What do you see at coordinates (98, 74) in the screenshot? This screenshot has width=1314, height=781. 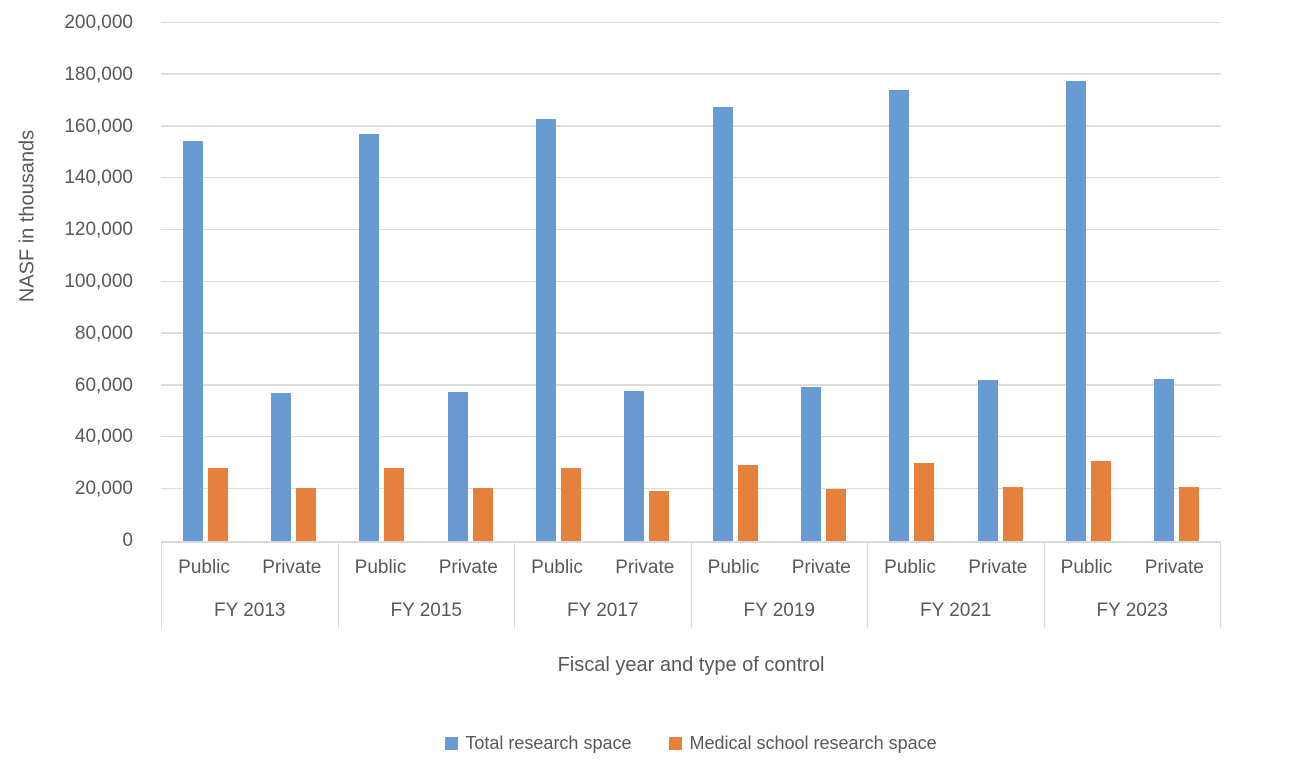 I see `y-tick-label: 180,000` at bounding box center [98, 74].